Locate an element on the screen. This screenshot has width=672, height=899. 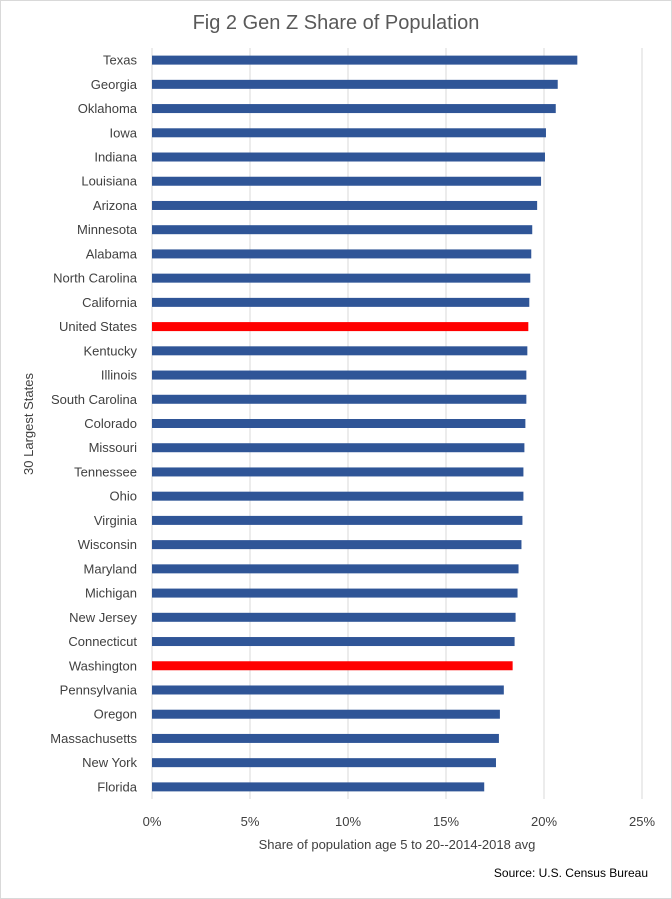
bar-oregon is located at coordinates (326, 714).